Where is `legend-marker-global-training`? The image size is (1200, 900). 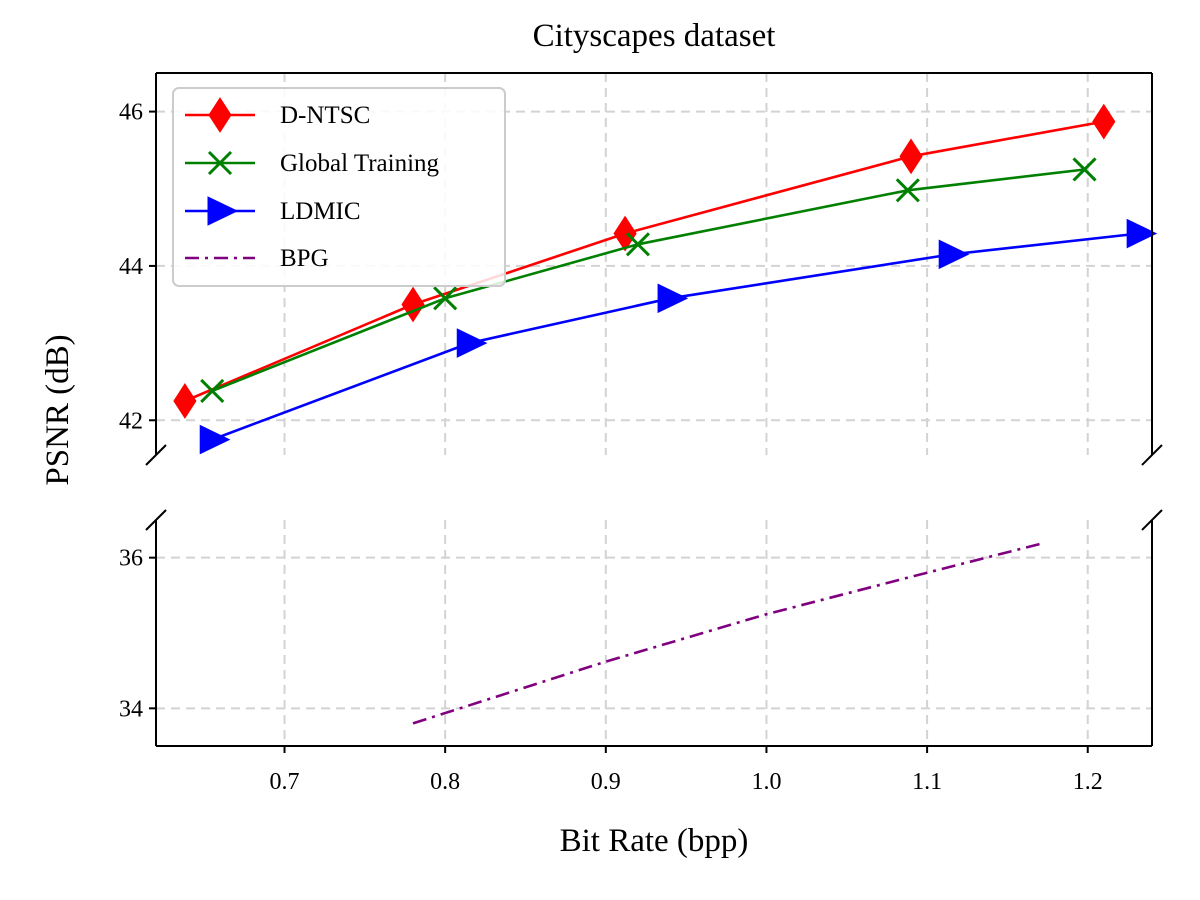
legend-marker-global-training is located at coordinates (220, 163).